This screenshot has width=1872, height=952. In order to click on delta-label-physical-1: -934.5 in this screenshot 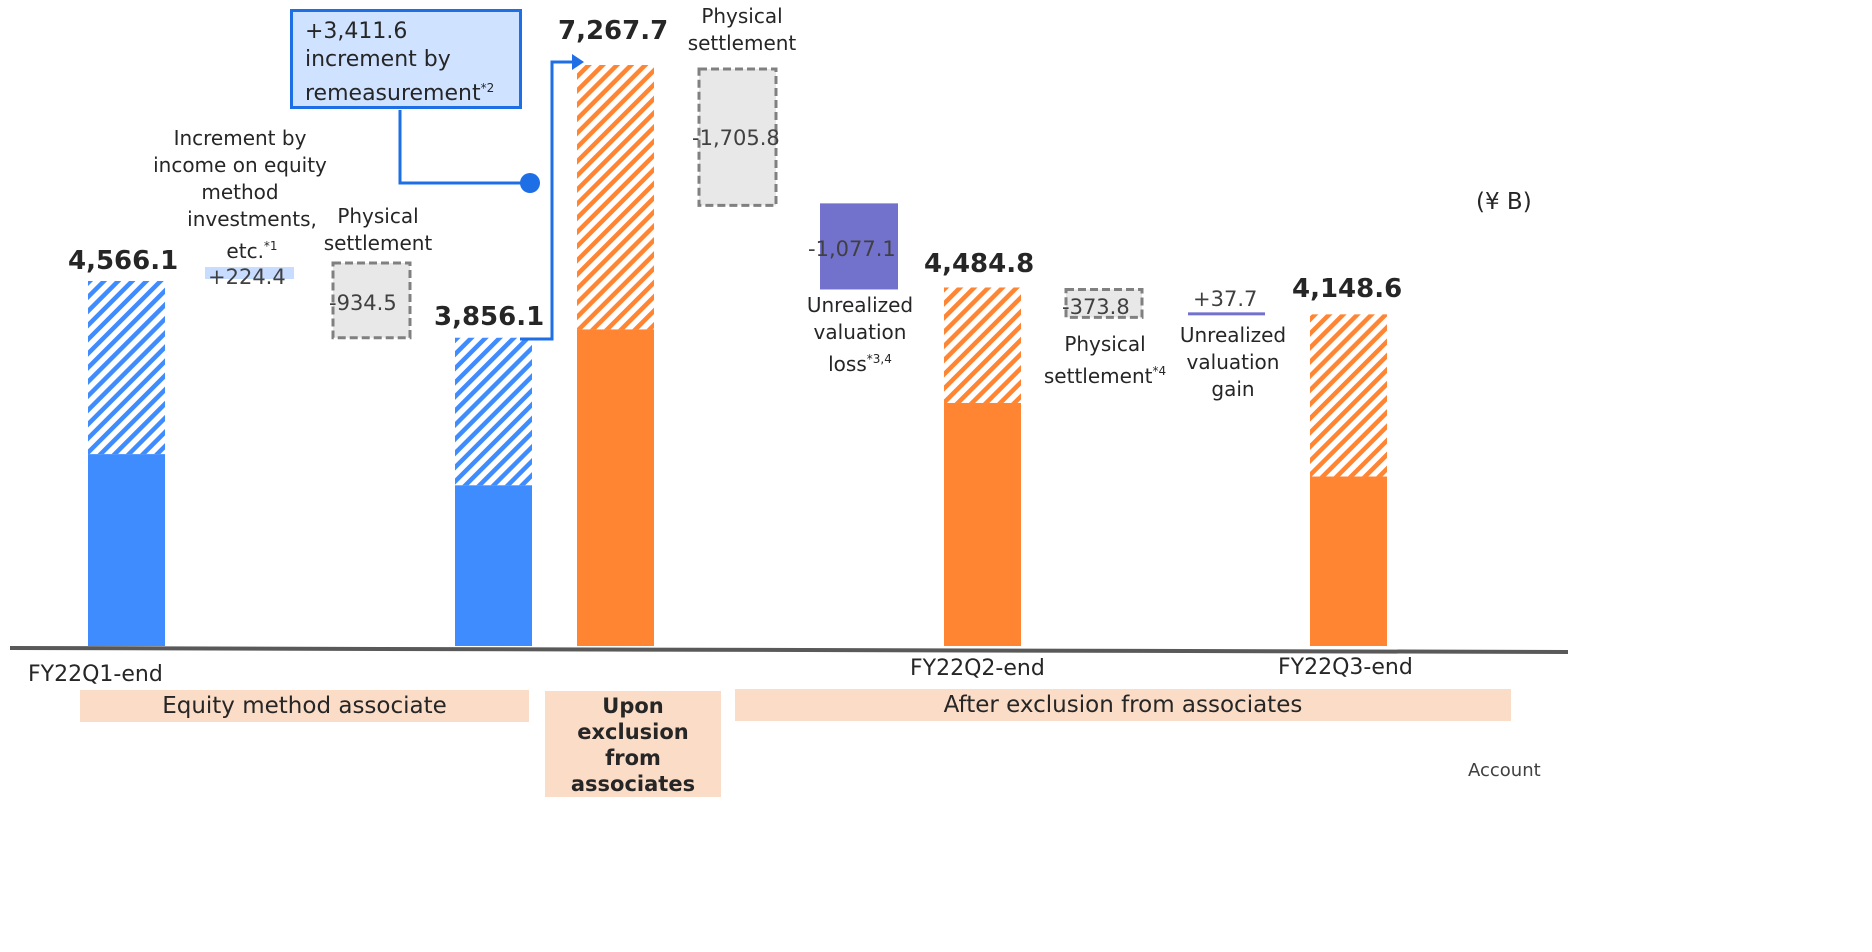, I will do `click(363, 303)`.